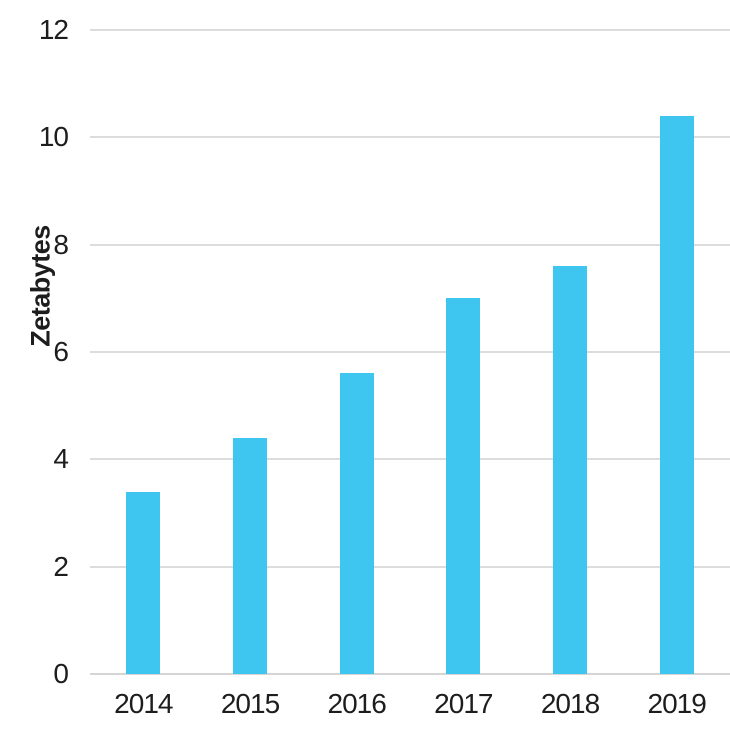  What do you see at coordinates (250, 555) in the screenshot?
I see `bar-2015` at bounding box center [250, 555].